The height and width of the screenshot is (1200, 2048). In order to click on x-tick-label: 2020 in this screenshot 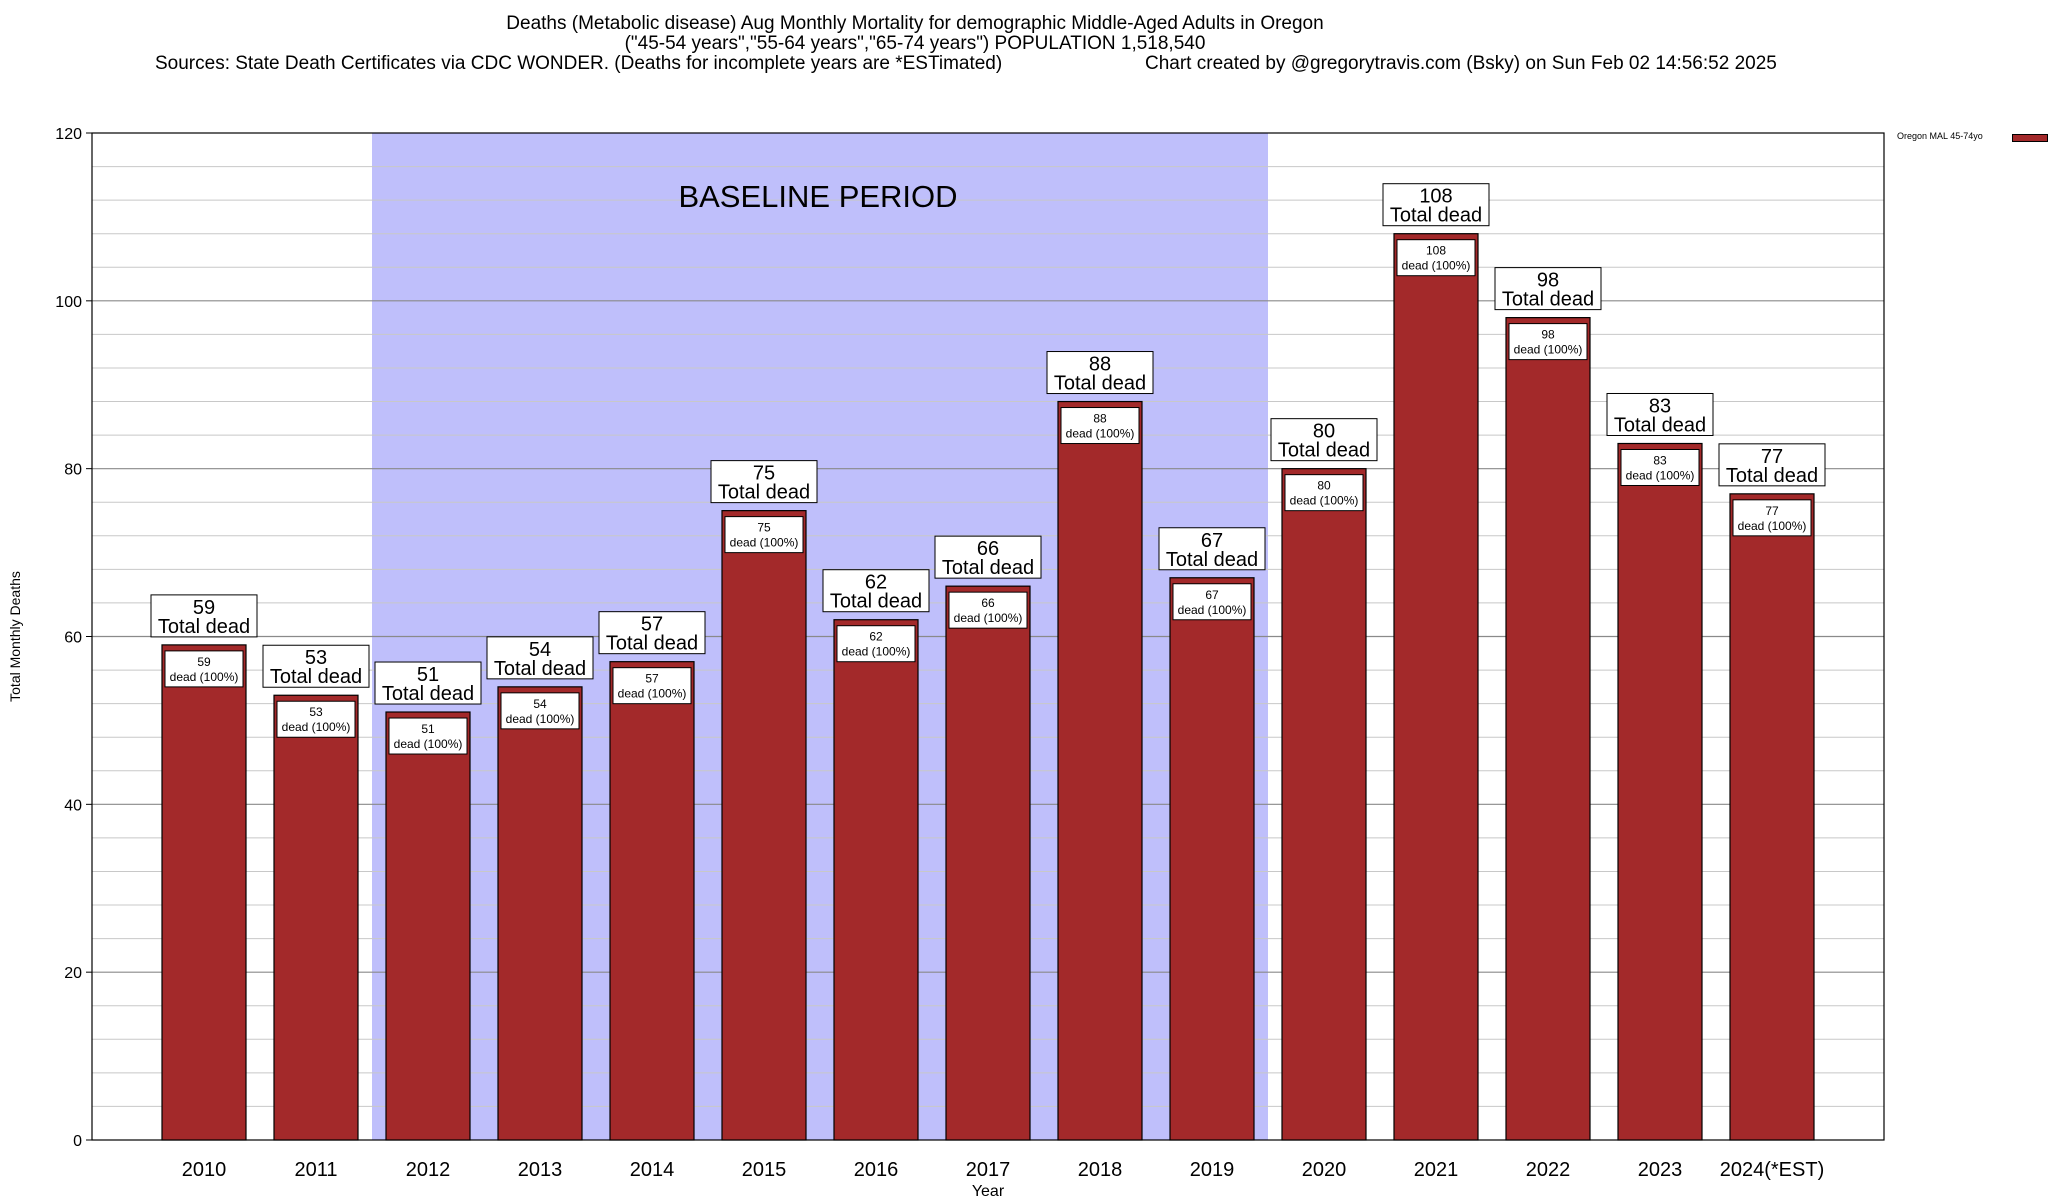, I will do `click(1324, 1170)`.